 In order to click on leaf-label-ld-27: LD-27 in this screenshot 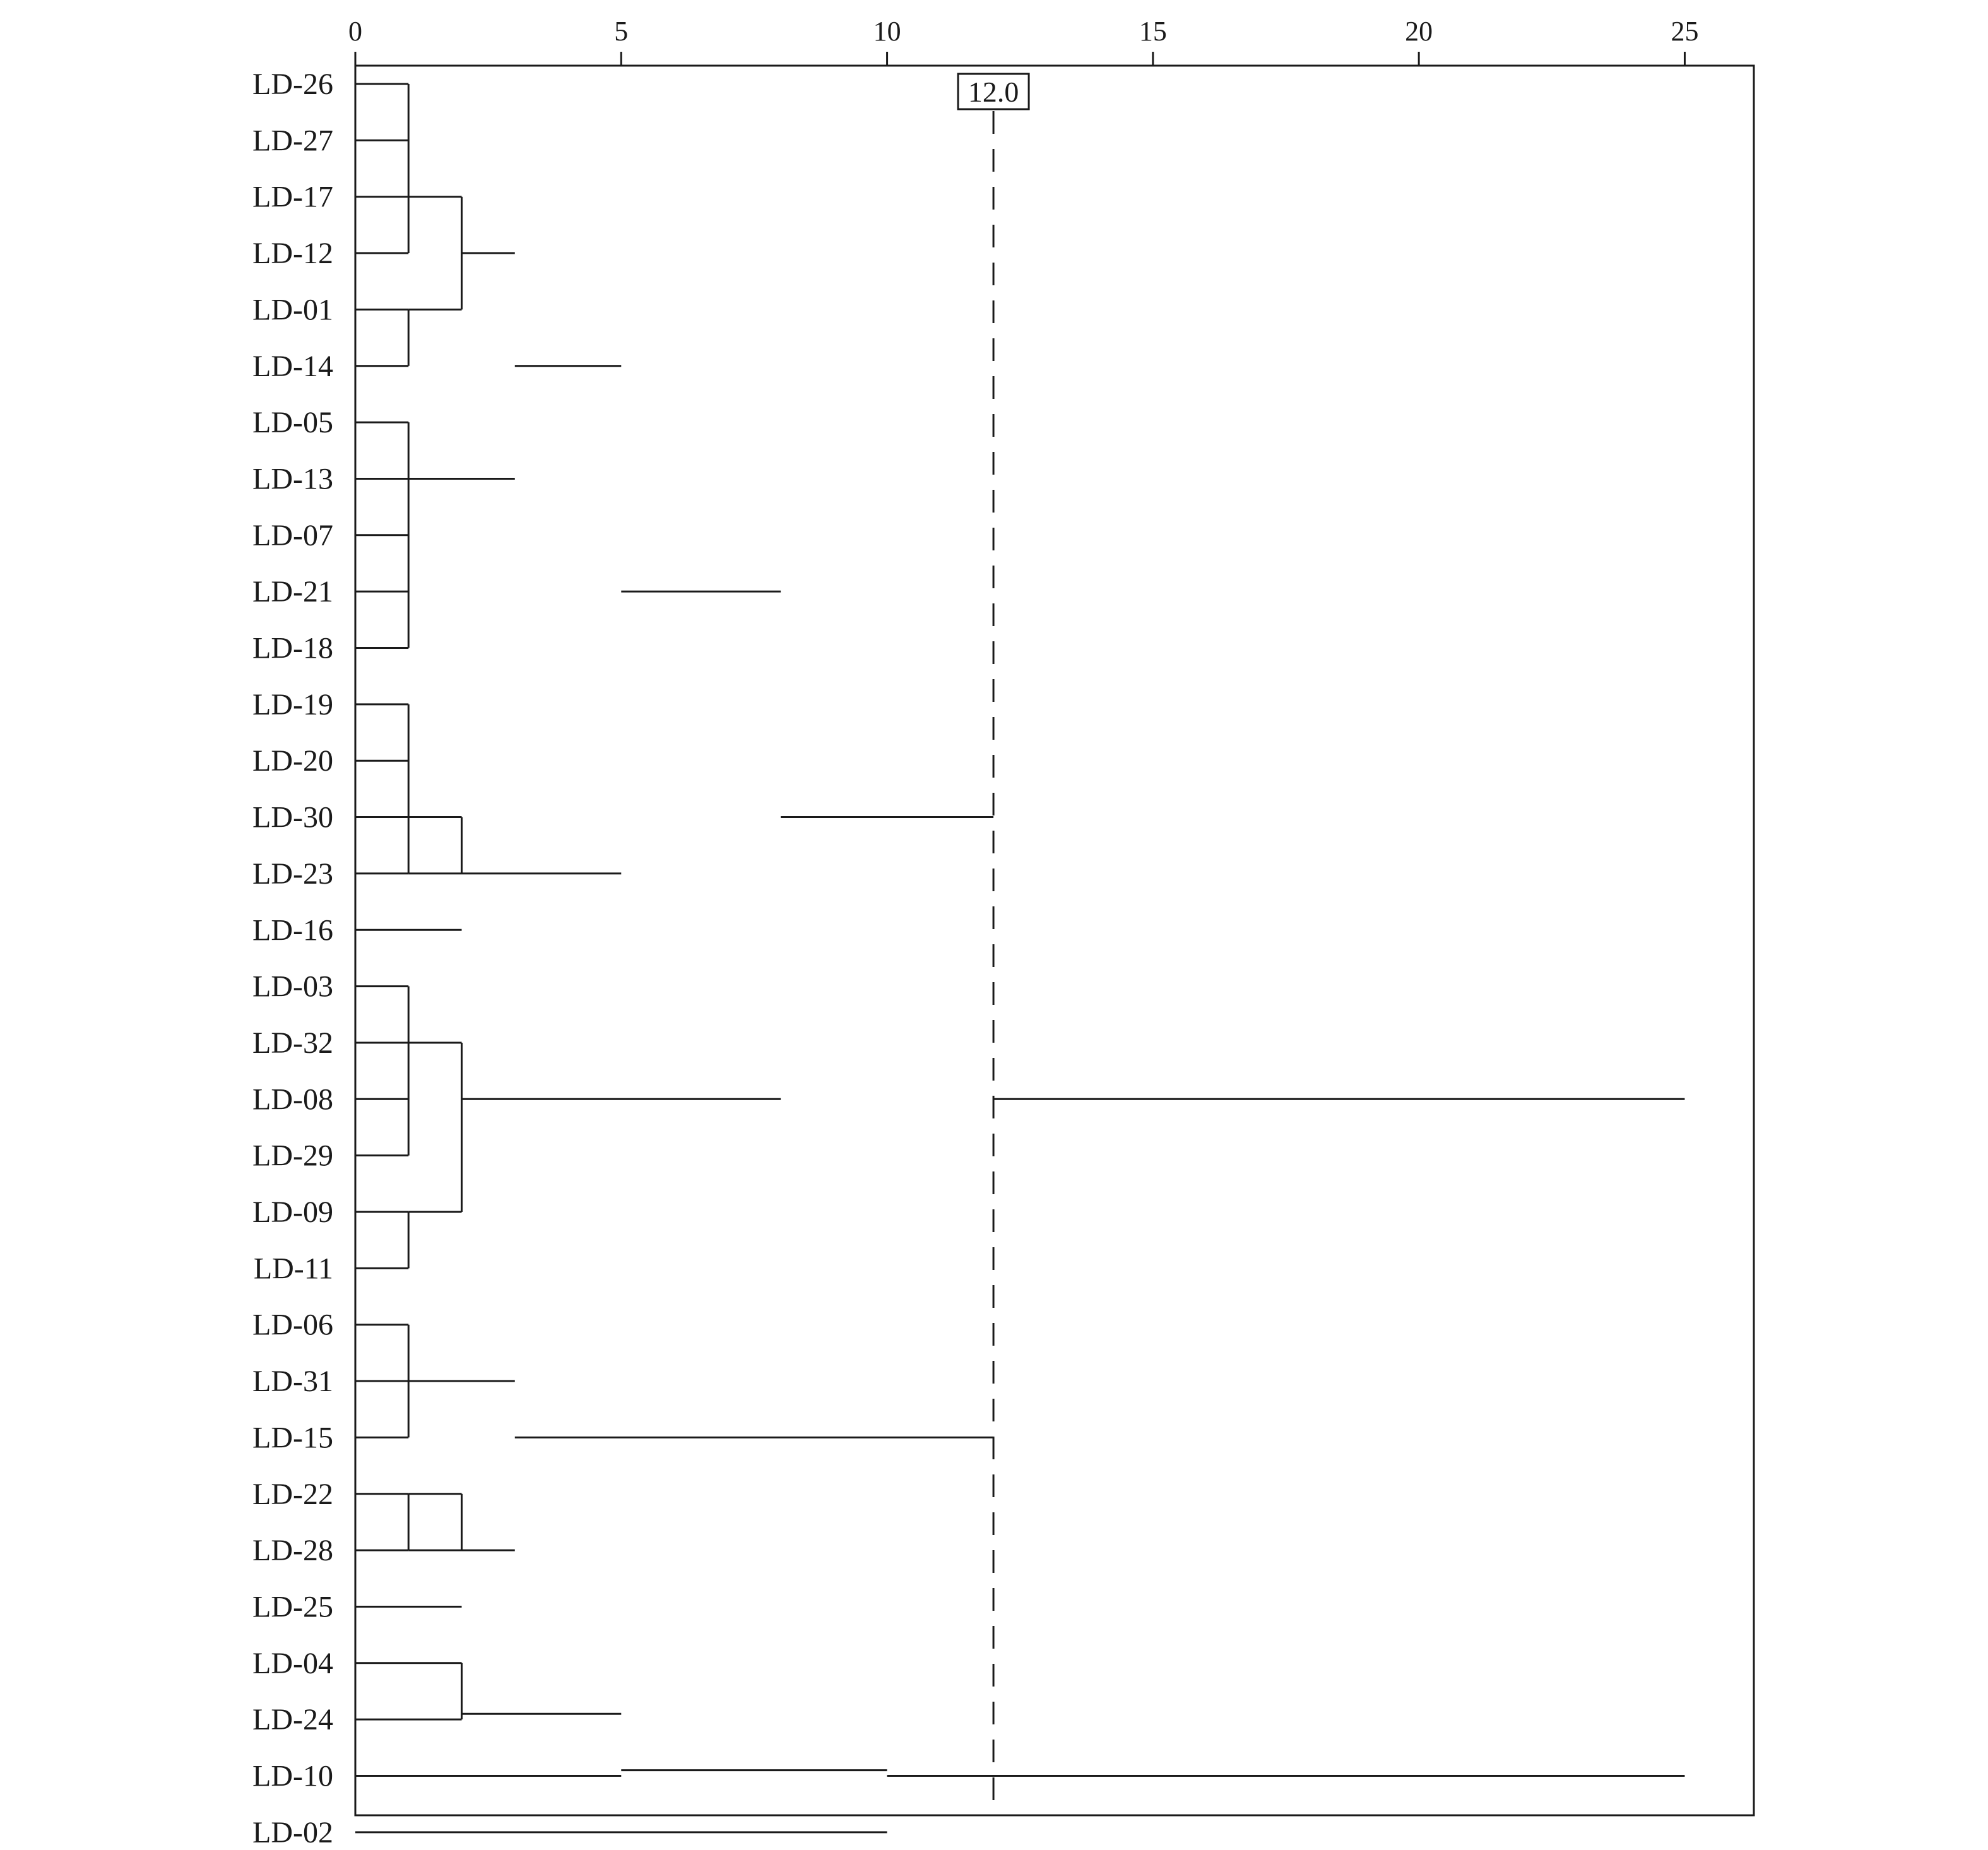, I will do `click(292, 140)`.